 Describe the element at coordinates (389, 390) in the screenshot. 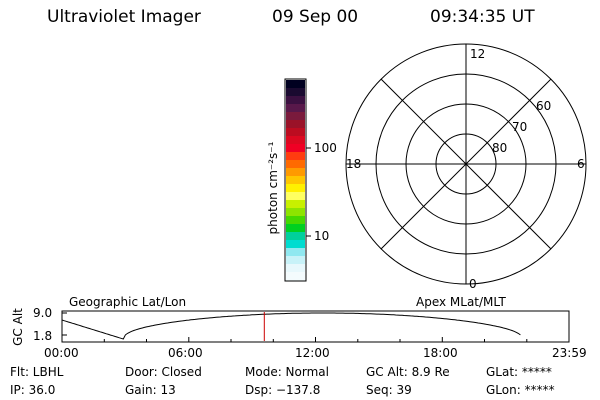

I see `info-seq: Seq: 39` at that location.